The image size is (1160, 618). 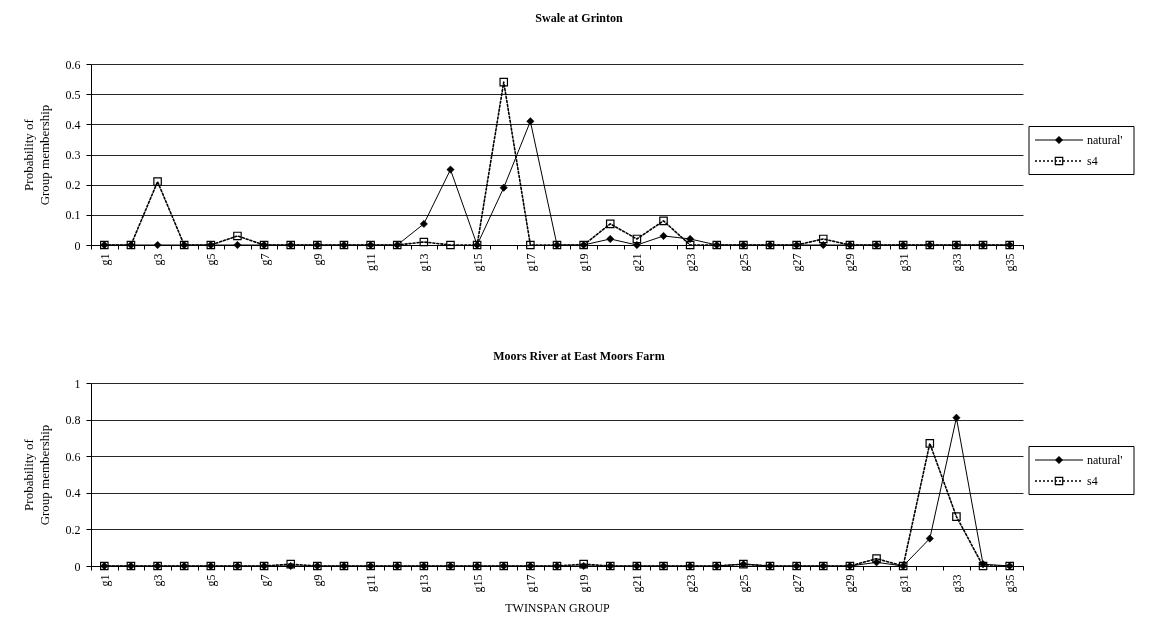 What do you see at coordinates (579, 356) in the screenshot?
I see `chart-title: Moors River at East Moors Farm` at bounding box center [579, 356].